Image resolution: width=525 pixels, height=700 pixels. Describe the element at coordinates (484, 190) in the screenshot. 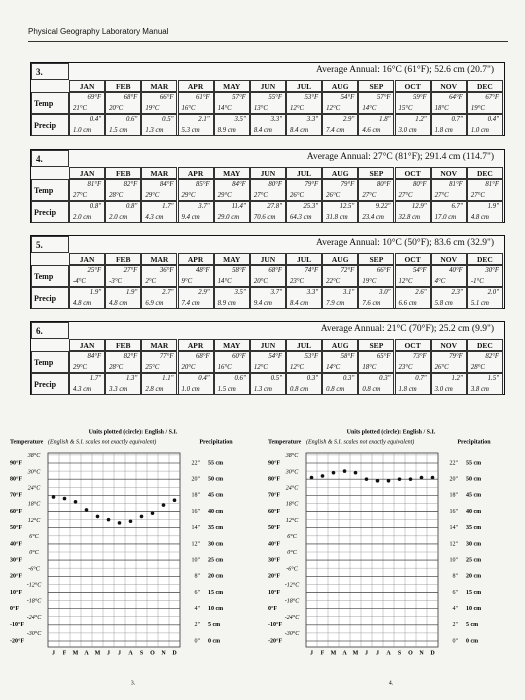

I see `temp-cell: 81°F 27°C` at that location.